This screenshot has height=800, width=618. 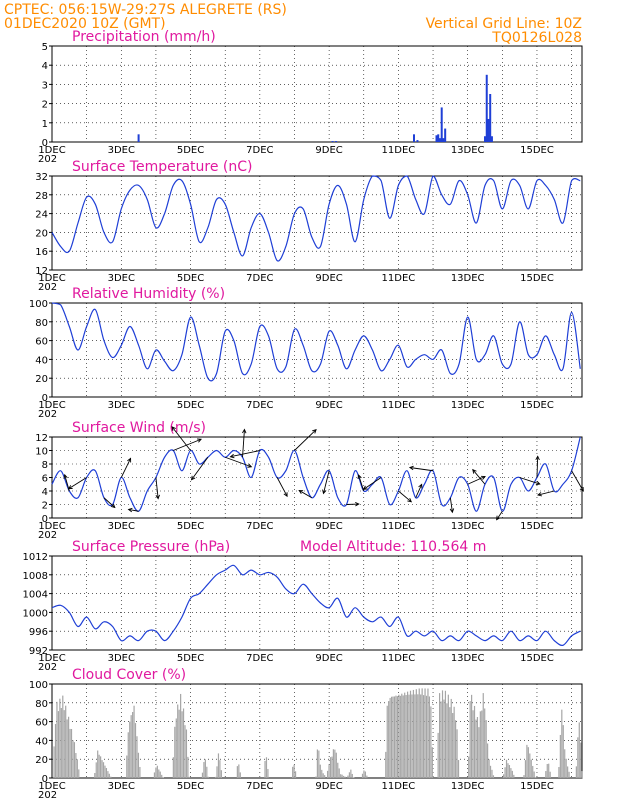 I want to click on y-tick-label: 4, so click(x=45, y=492).